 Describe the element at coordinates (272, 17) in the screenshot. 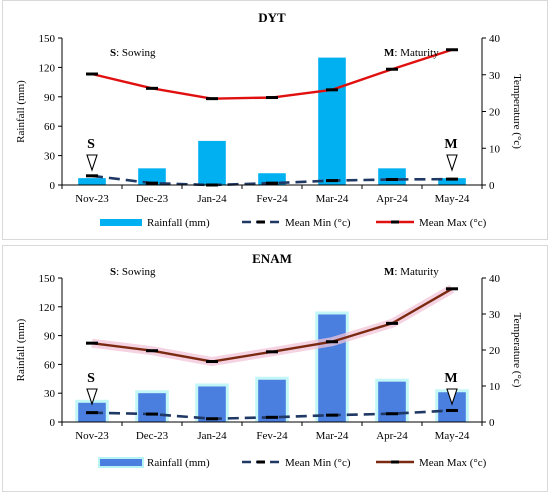

I see `chart-title: DYT` at that location.